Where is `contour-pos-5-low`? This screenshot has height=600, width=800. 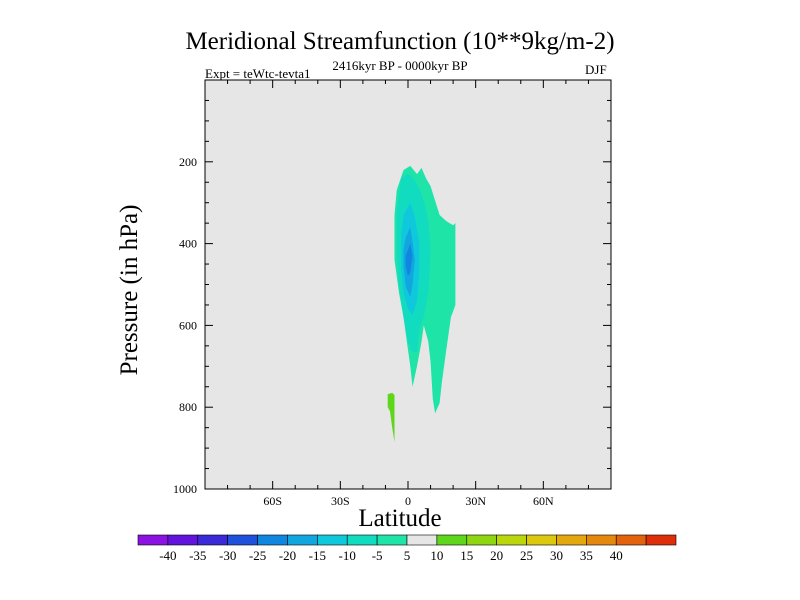
contour-pos-5-low is located at coordinates (391, 417).